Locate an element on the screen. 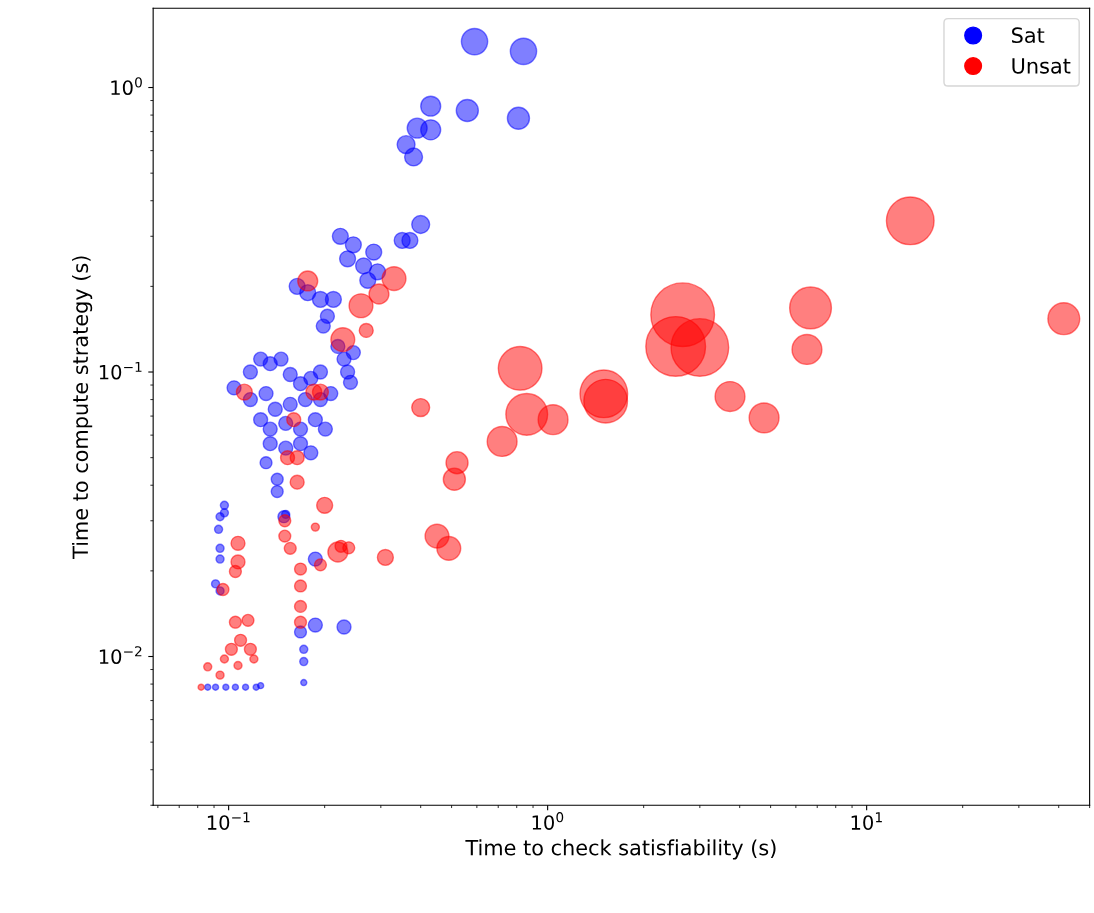 This screenshot has height=913, width=1094. x-tick-label: 10$^{0}$ is located at coordinates (548, 821).